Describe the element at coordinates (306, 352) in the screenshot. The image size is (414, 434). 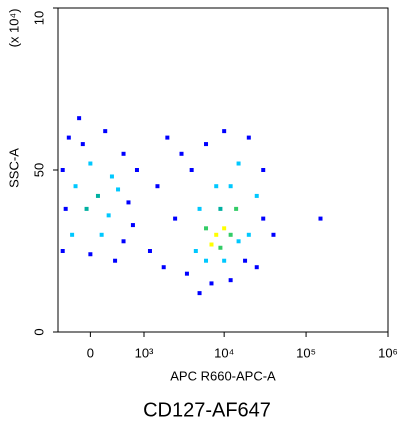
I see `x-tick-label: 10⁵` at that location.